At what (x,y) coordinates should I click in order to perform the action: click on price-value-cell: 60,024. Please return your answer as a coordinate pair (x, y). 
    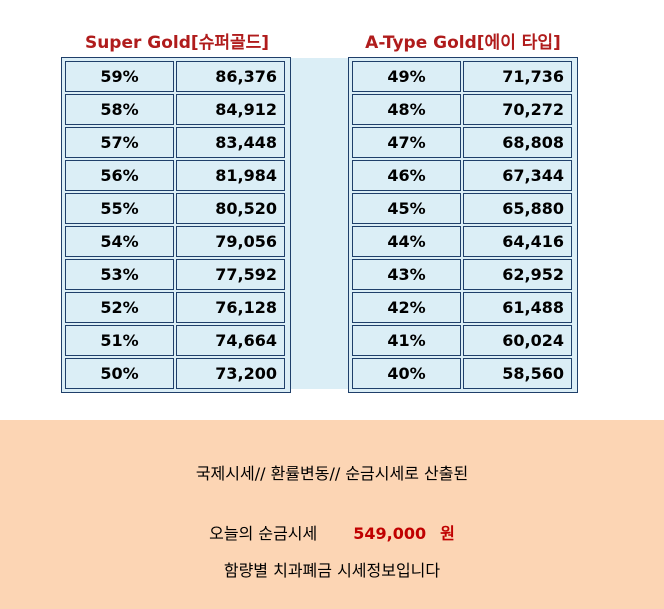
    Looking at the image, I should click on (517, 340).